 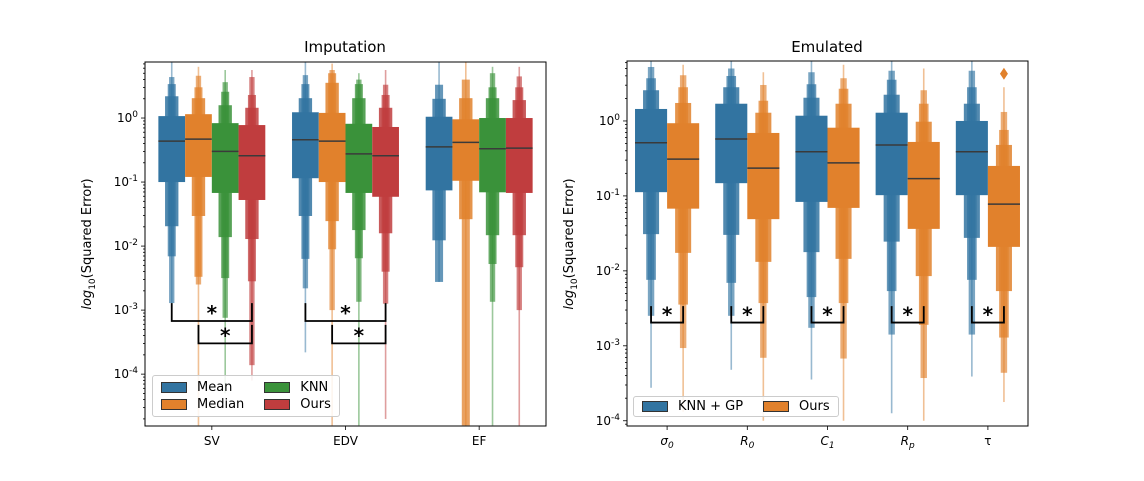 I want to click on legend-item: Mean, so click(x=202, y=387).